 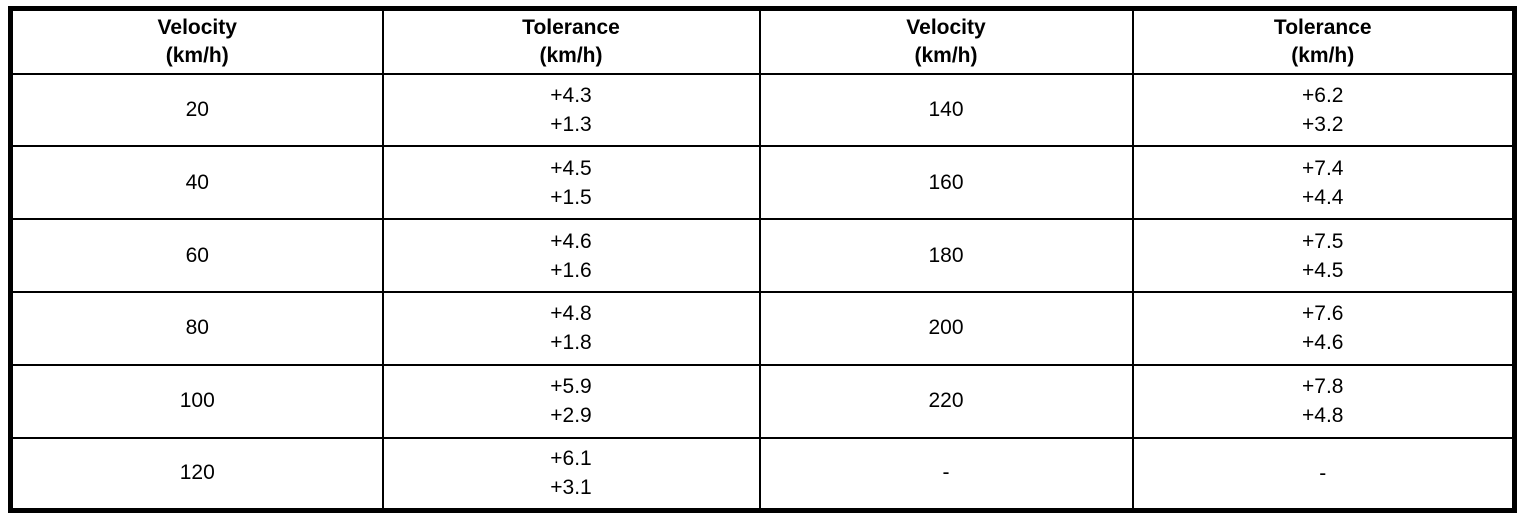 I want to click on table-row: 100 +5.9 +2.9 220 +7.8 +4.8, so click(x=762, y=401).